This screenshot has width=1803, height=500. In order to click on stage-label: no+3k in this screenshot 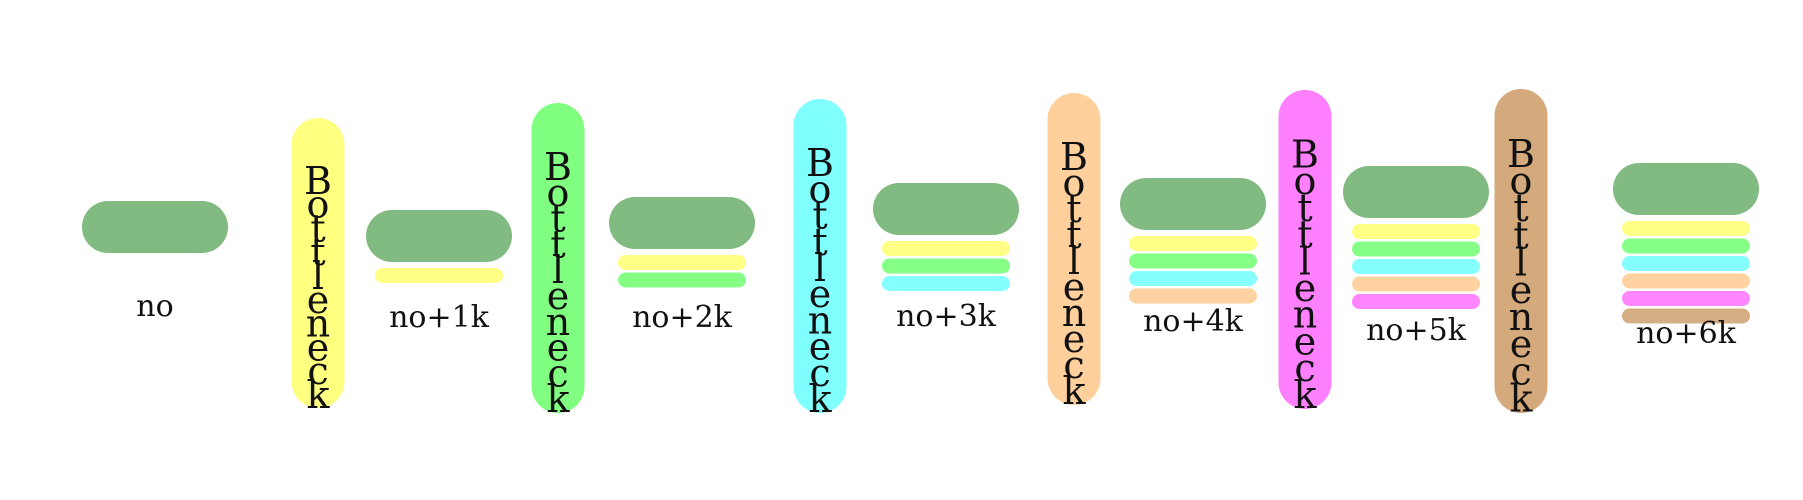, I will do `click(946, 316)`.